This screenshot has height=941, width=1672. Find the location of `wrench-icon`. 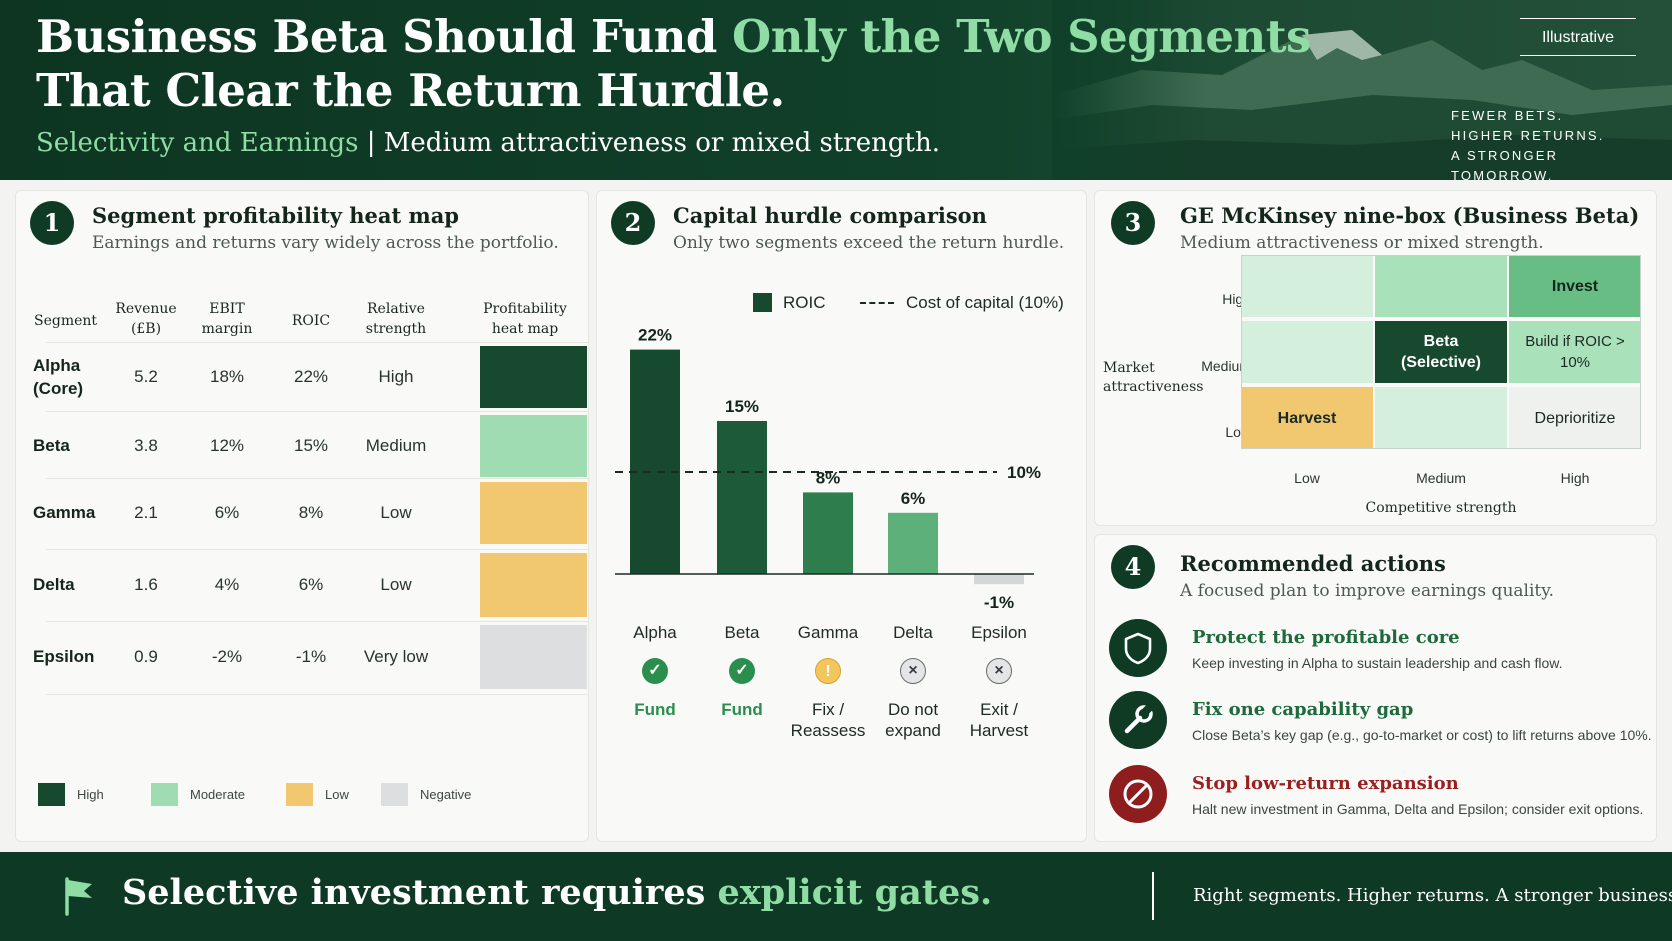

wrench-icon is located at coordinates (1138, 720).